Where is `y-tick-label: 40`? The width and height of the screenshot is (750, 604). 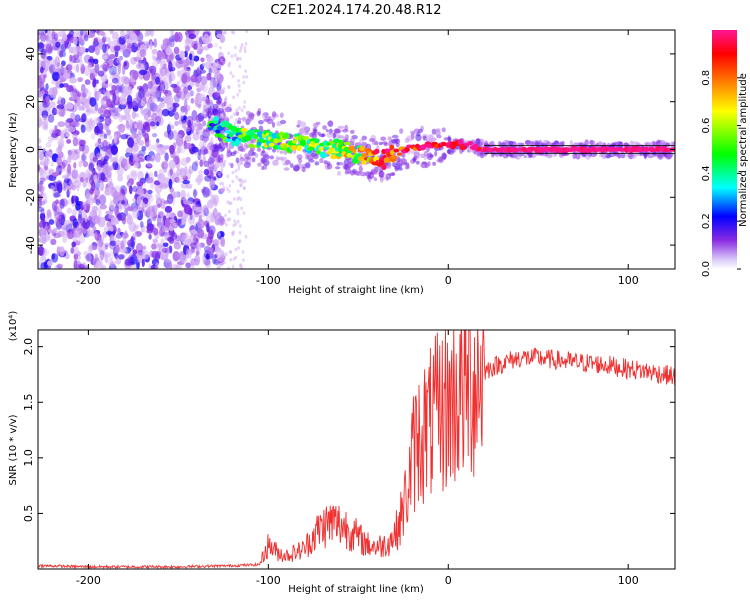 y-tick-label: 40 is located at coordinates (30, 54).